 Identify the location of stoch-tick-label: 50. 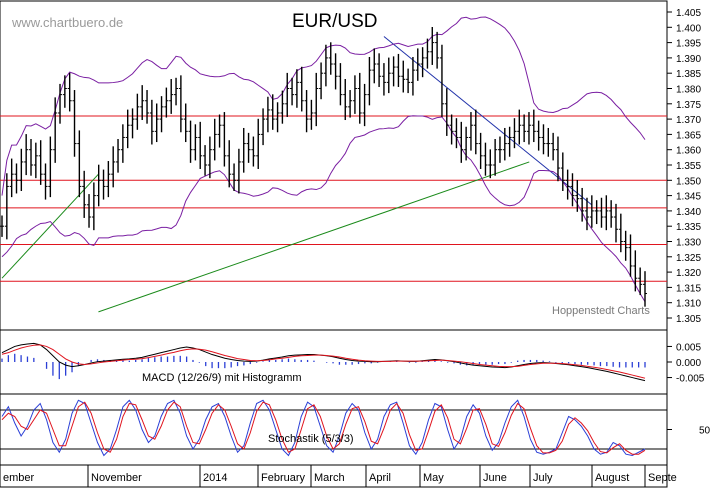
(705, 431).